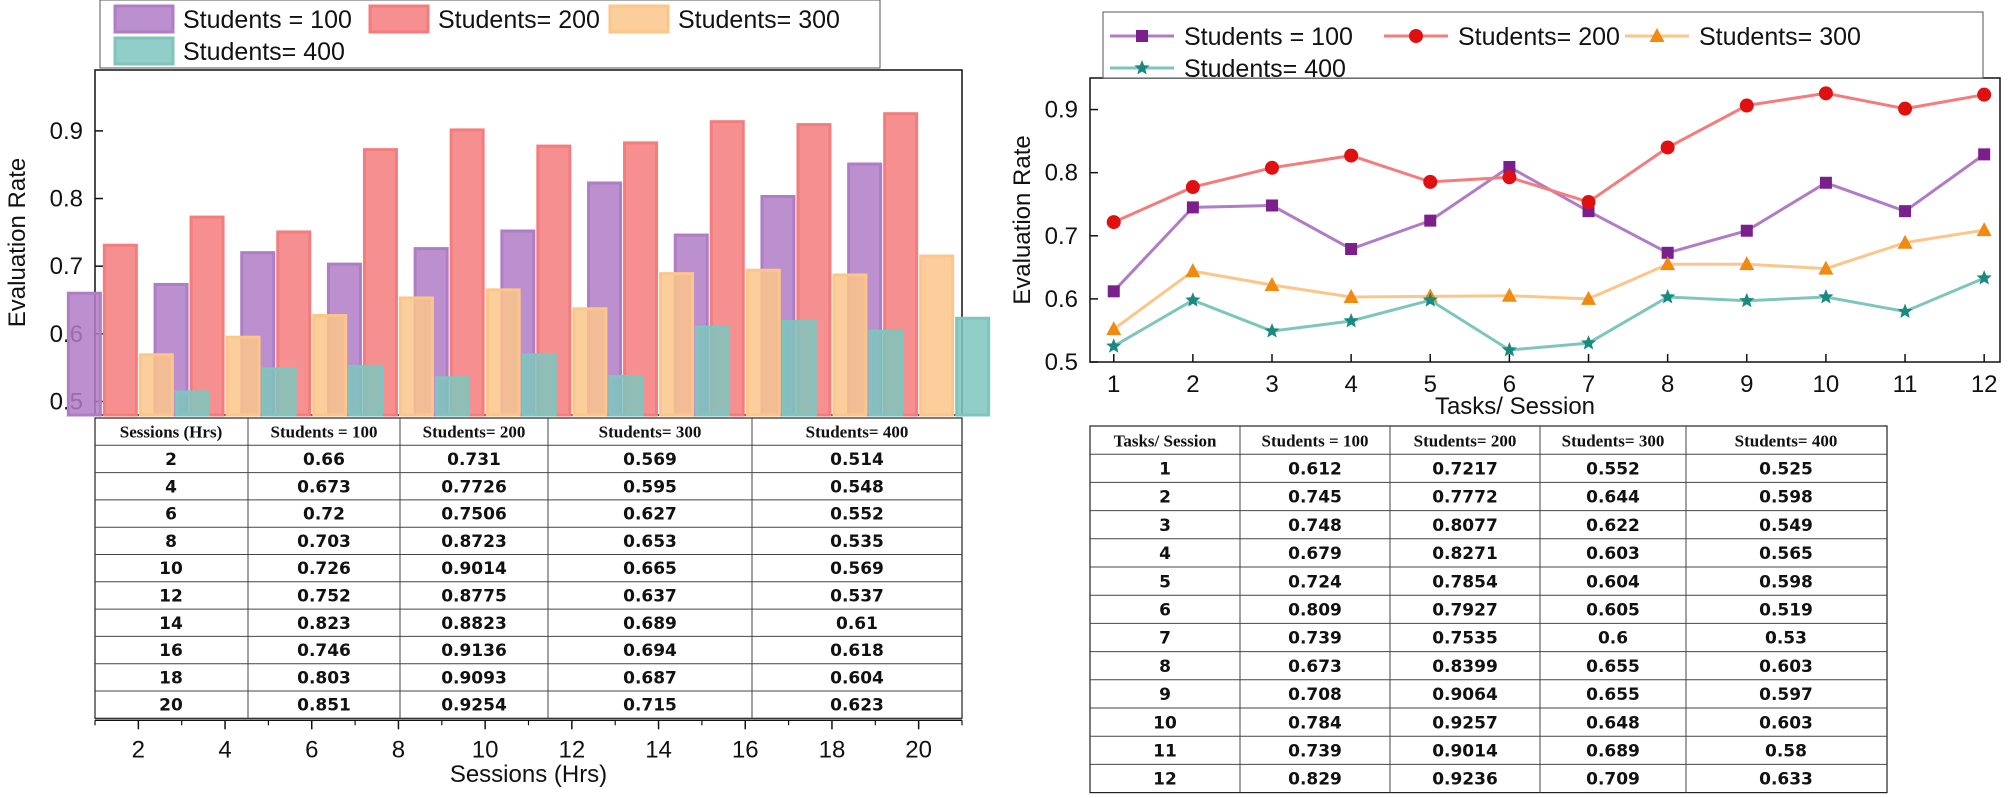  I want to click on table-cell: 0.7772, so click(1465, 498).